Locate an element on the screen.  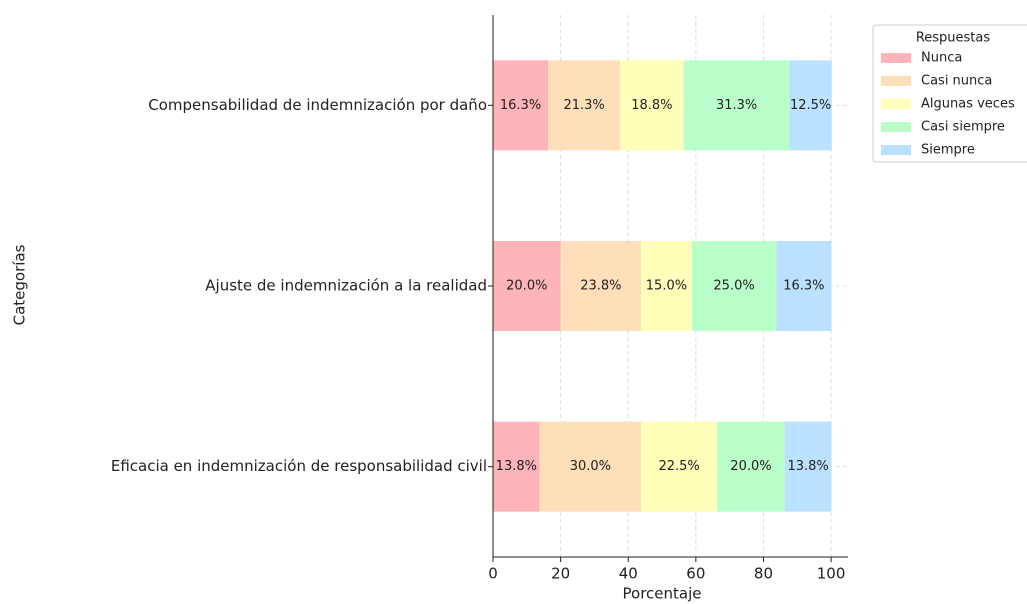
data-label: 30.0% is located at coordinates (590, 466).